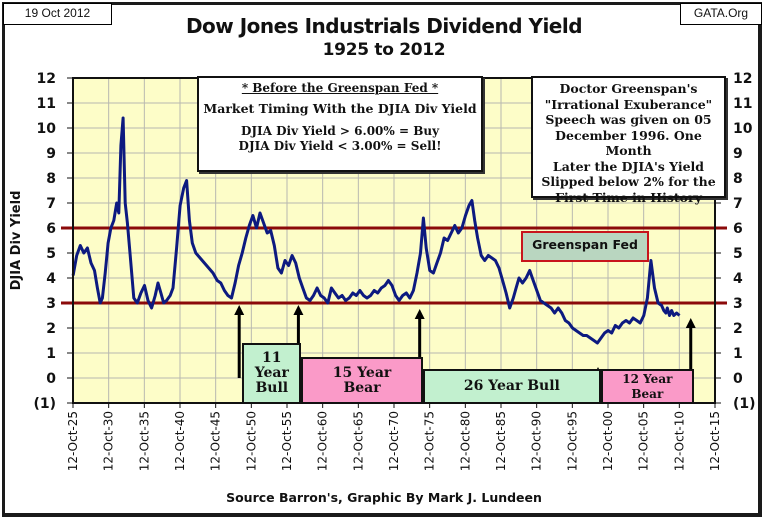  I want to click on y-tick-label-right: 1, so click(738, 354).